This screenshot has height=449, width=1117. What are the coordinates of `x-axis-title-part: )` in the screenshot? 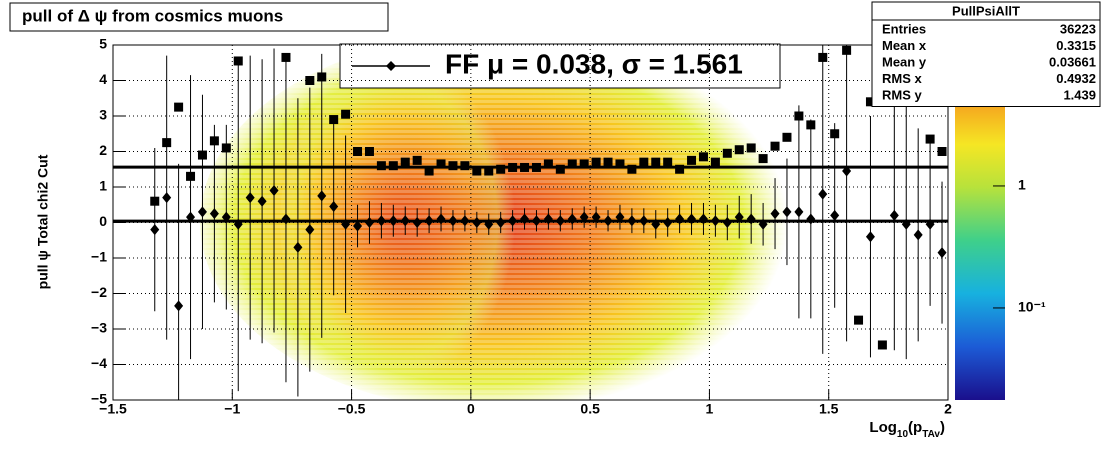 It's located at (942, 427).